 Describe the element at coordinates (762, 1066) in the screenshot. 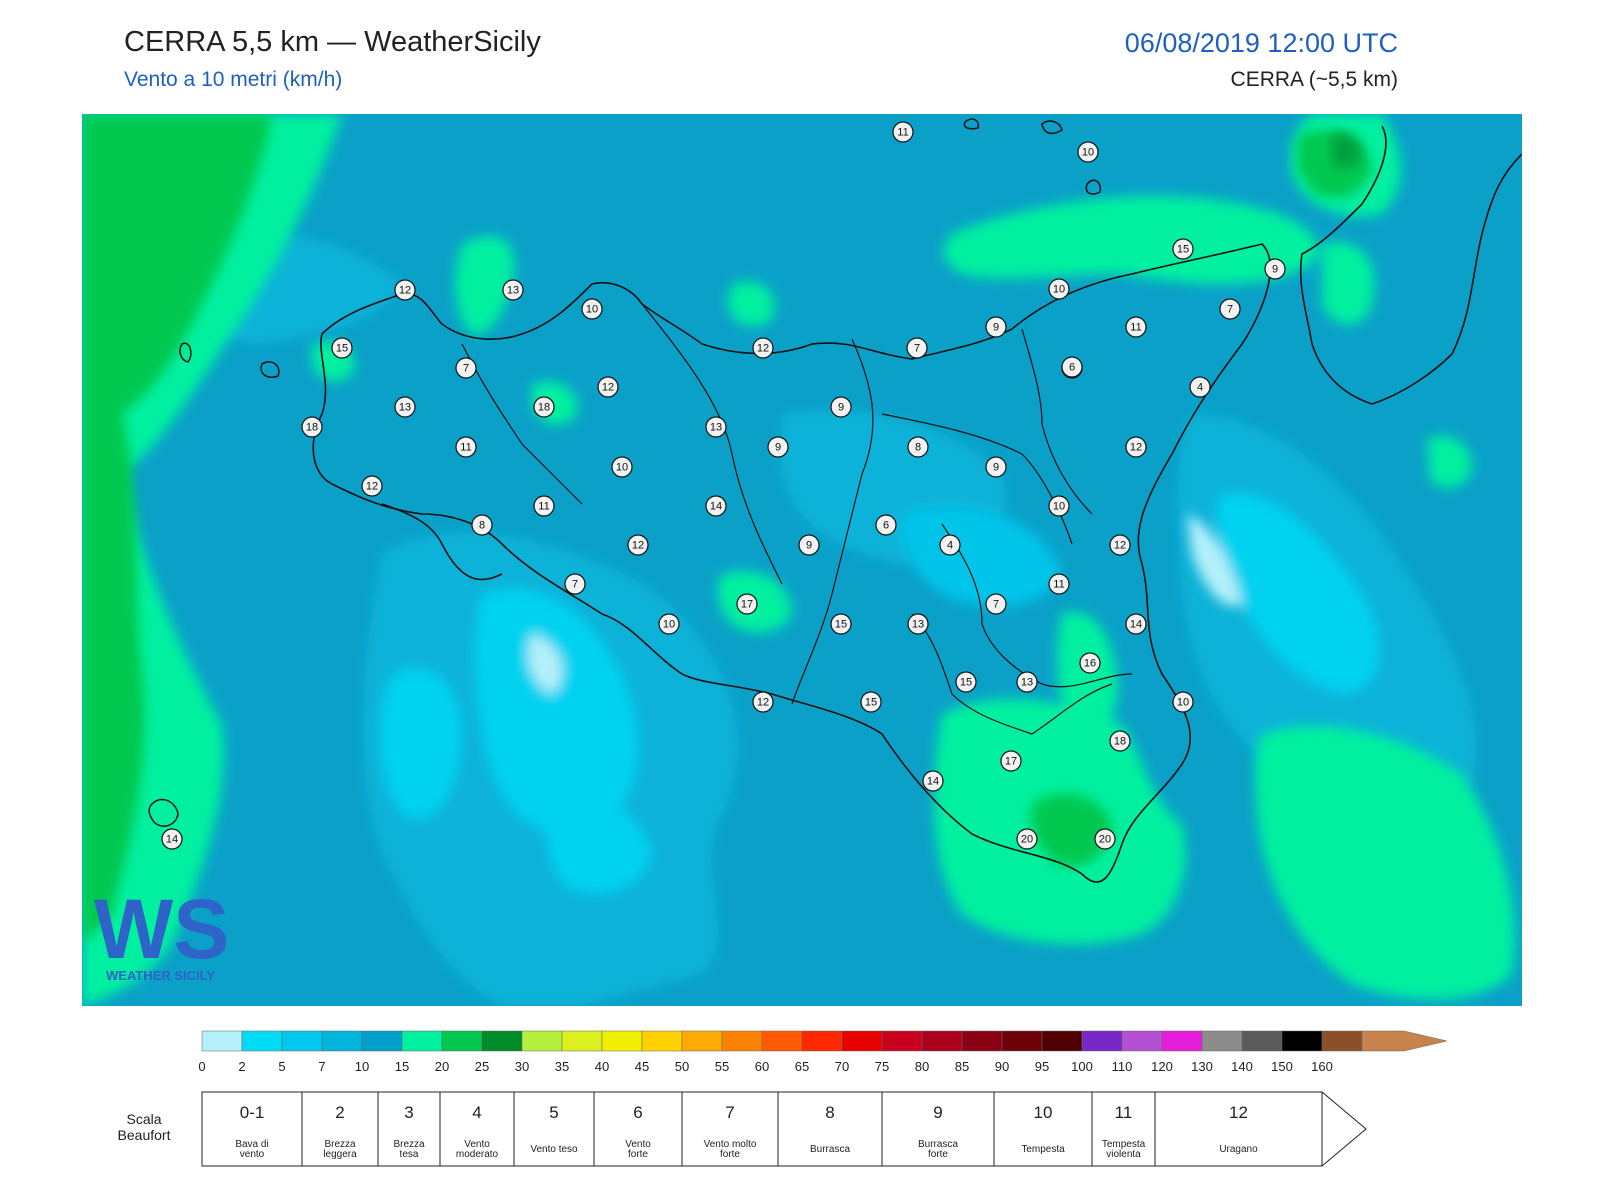

I see `scale-tick-label: 60` at that location.